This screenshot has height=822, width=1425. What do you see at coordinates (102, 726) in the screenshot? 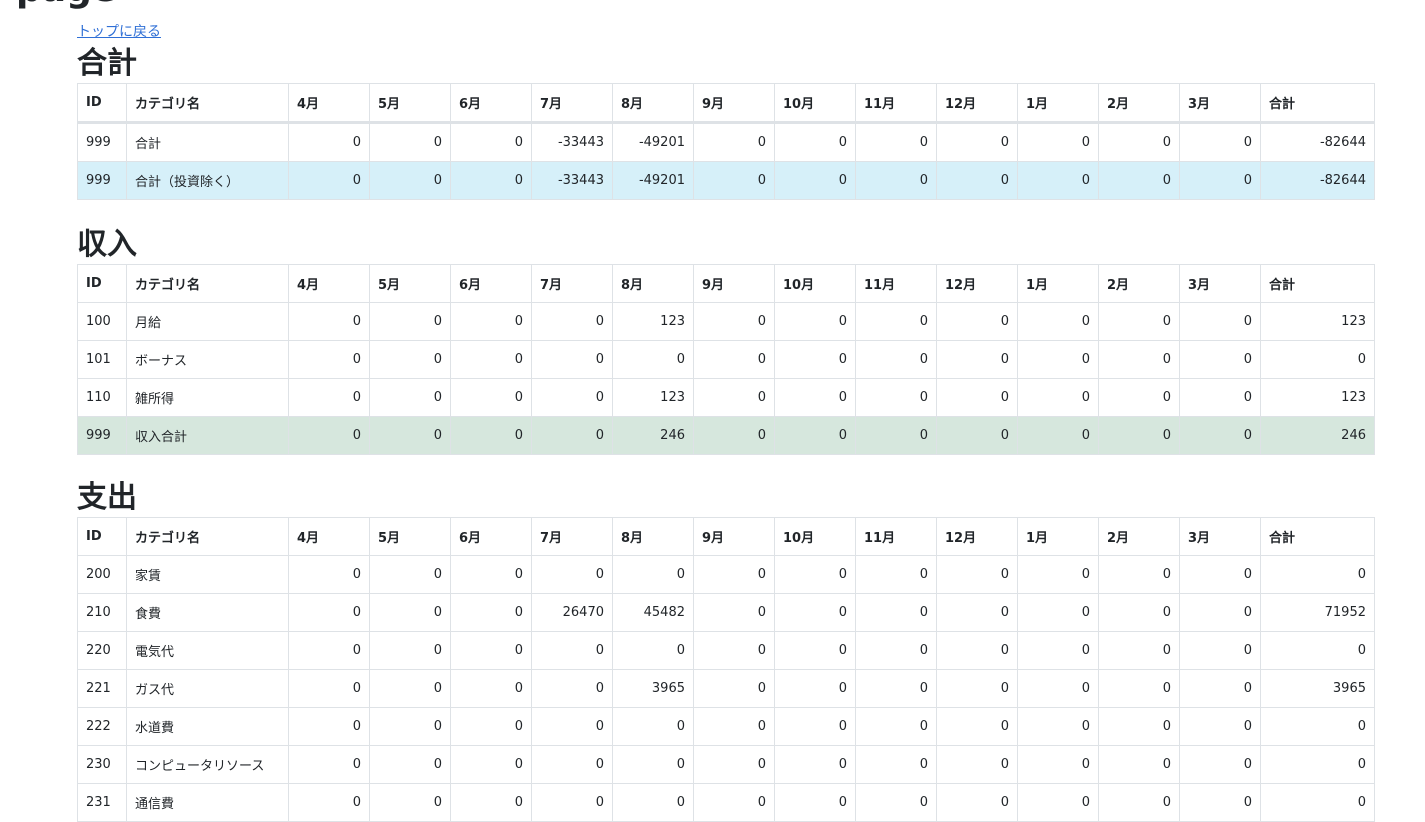
I see `id-cell: 222` at bounding box center [102, 726].